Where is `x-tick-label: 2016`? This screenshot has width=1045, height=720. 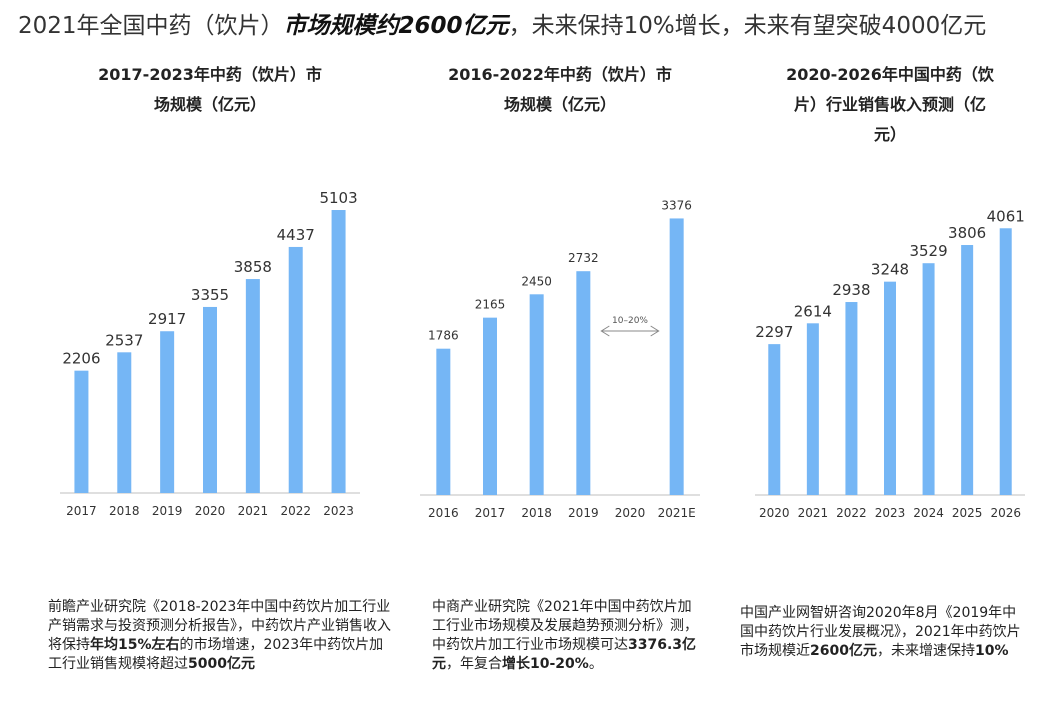 x-tick-label: 2016 is located at coordinates (443, 513).